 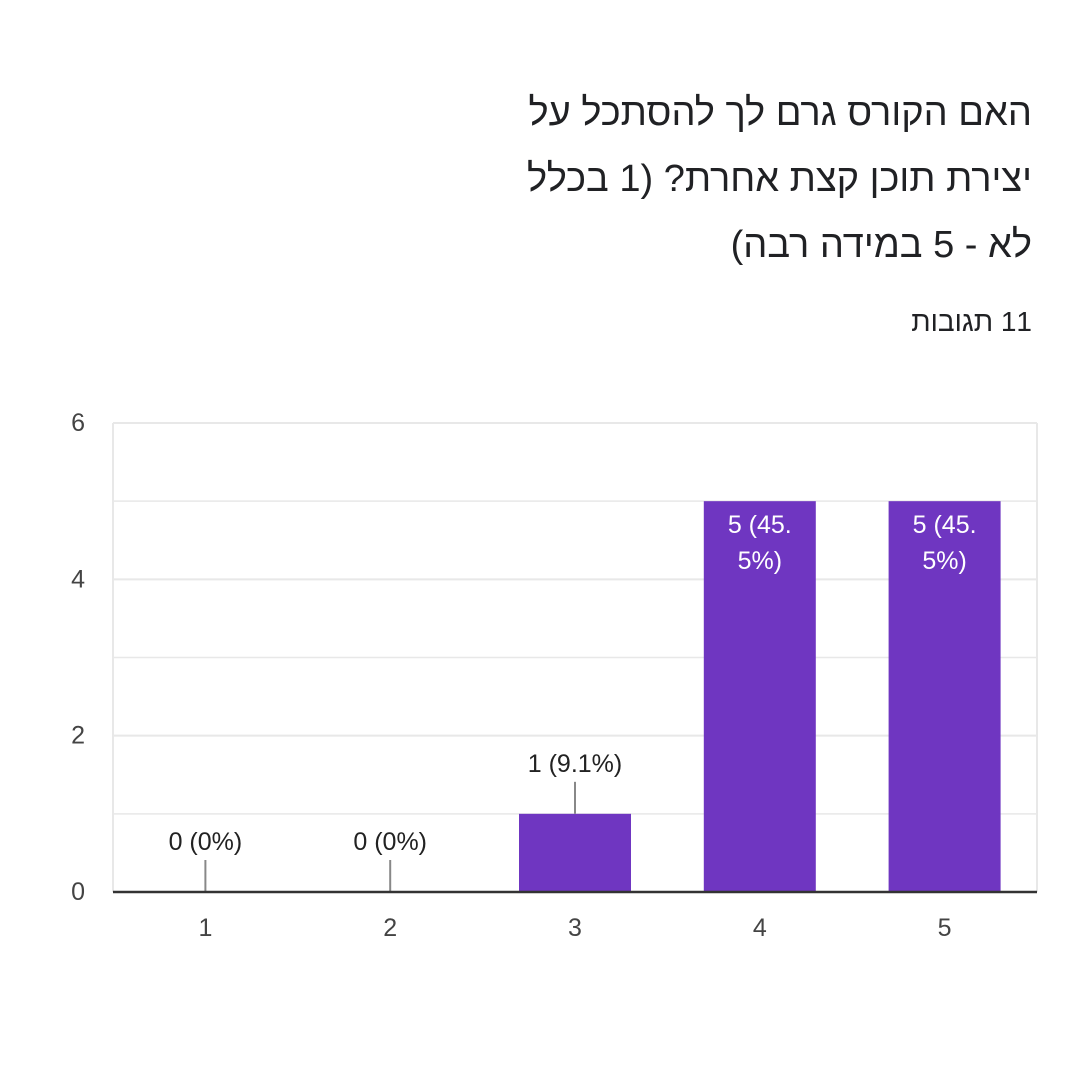 What do you see at coordinates (78, 579) in the screenshot?
I see `y-tick-label: 4` at bounding box center [78, 579].